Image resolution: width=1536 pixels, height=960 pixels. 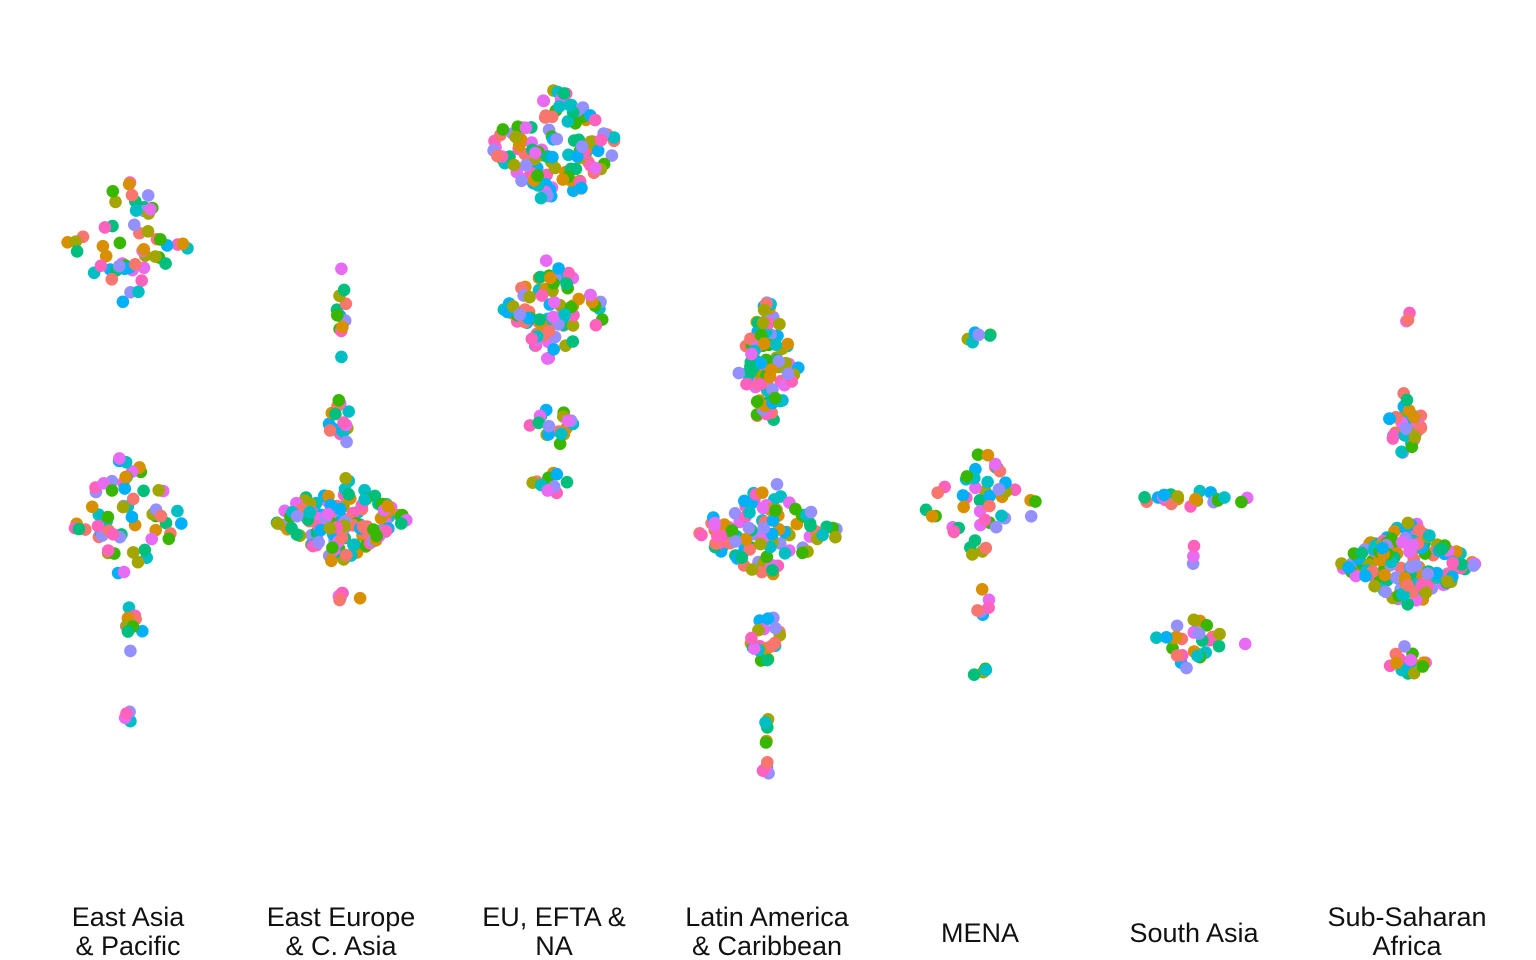 I want to click on category-label: South Asia, so click(x=1194, y=933).